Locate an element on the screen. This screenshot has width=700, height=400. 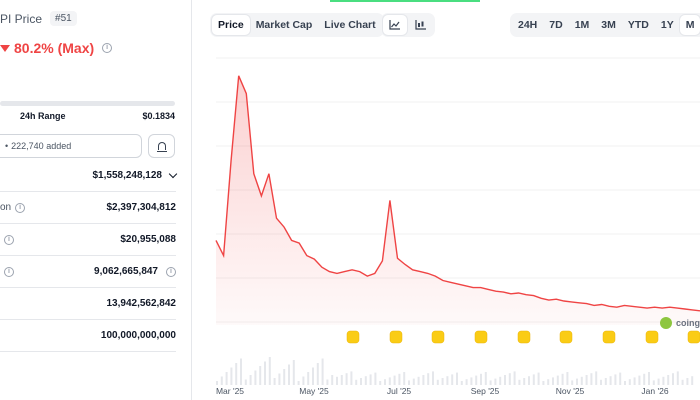
stat-value-text: $1,558,248,128 is located at coordinates (127, 175).